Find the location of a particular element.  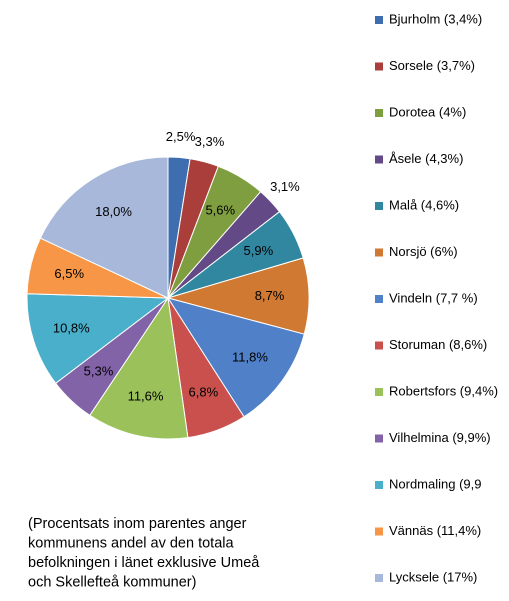

slice-label: 10,8% is located at coordinates (71, 327).